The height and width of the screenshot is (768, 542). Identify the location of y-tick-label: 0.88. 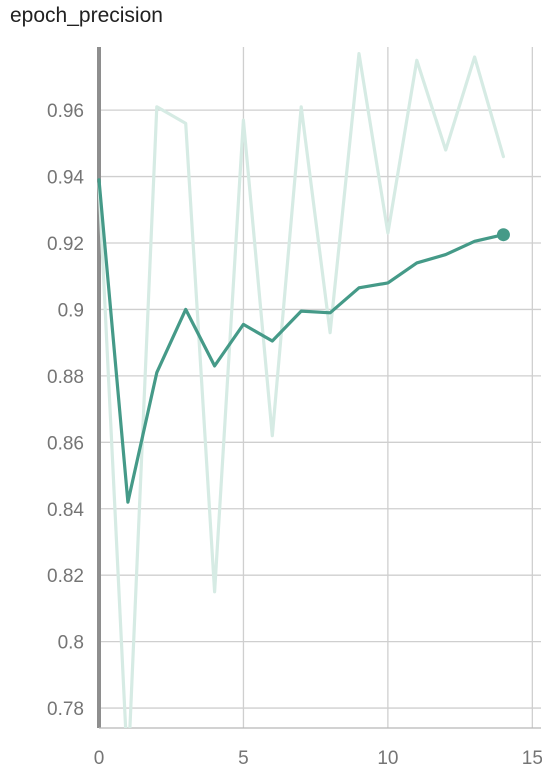
(65, 377).